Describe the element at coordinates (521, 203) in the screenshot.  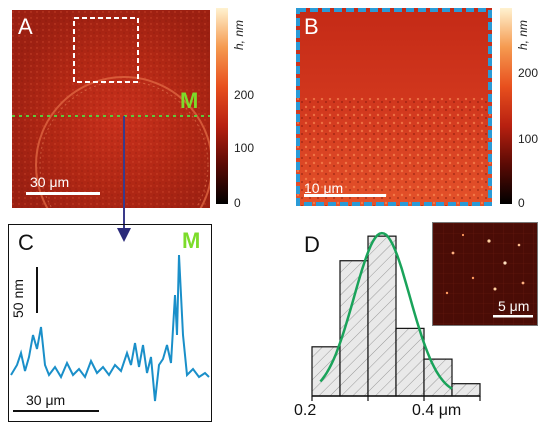
I see `colorbar-b-tick-0: 0` at that location.